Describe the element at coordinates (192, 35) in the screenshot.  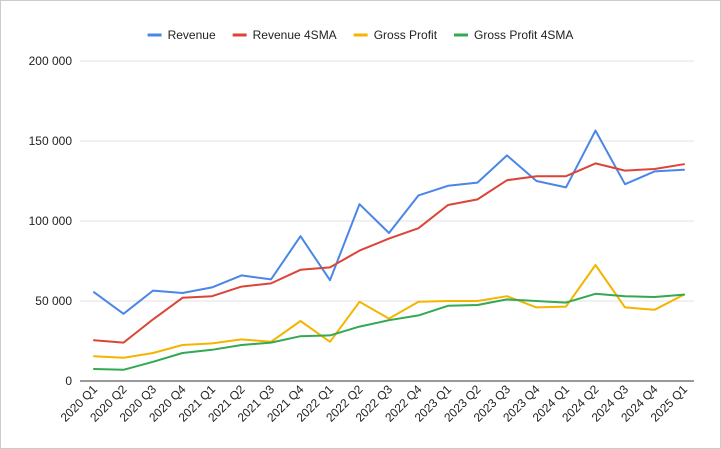
I see `legend-label: Revenue` at that location.